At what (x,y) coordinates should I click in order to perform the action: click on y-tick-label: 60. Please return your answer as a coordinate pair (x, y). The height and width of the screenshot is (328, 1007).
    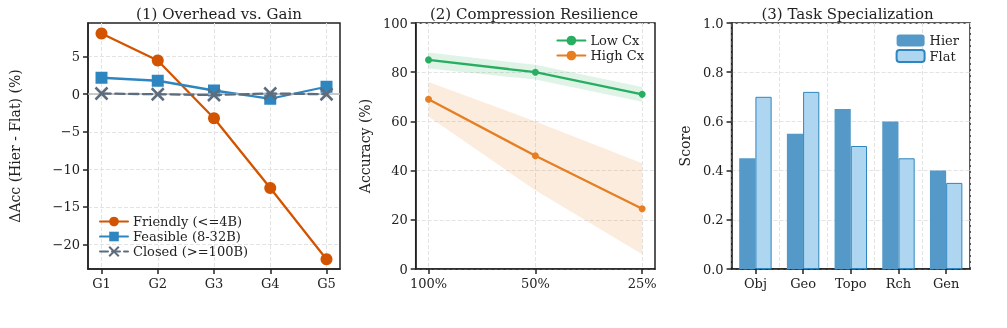
    Looking at the image, I should click on (399, 121).